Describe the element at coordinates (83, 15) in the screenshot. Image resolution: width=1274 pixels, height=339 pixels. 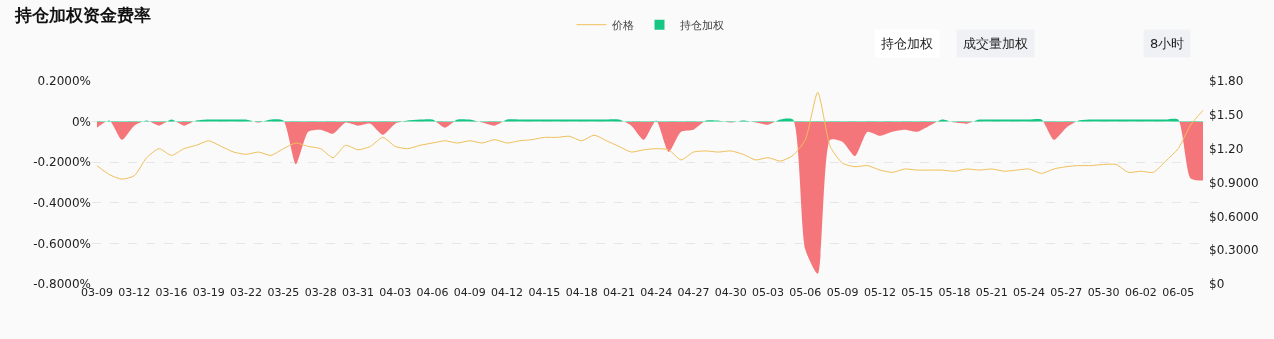
I see `chart-title: 持仓加权资金费率` at that location.